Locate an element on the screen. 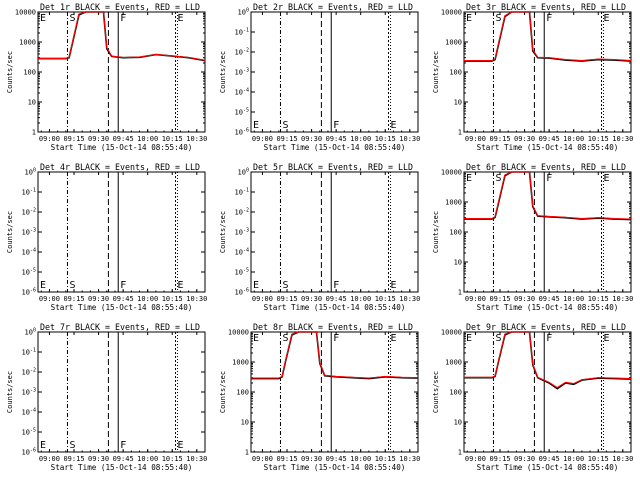 The height and width of the screenshot is (480, 640). panel-title: Det 8r BLACK = Events, RED = LLD is located at coordinates (333, 327).